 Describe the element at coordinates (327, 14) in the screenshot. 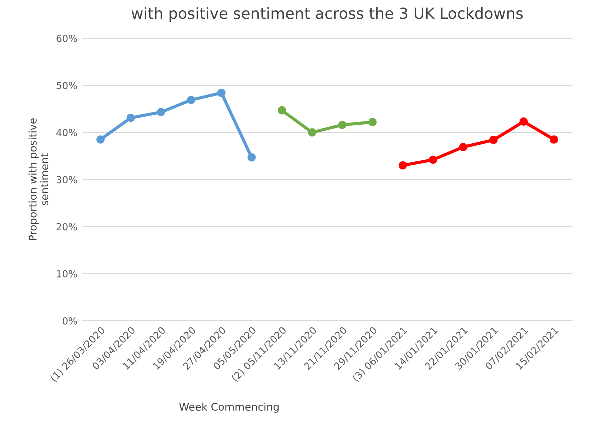

I see `chart-title: with positive sentiment across the 3 UK Lockdowns` at that location.